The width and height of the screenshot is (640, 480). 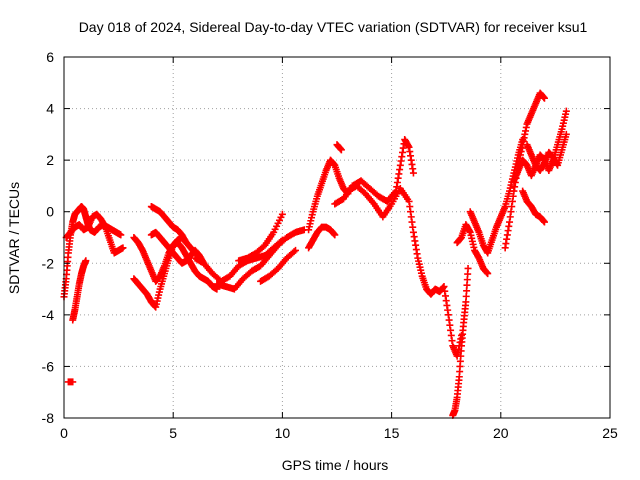 What do you see at coordinates (48, 366) in the screenshot?
I see `y-tick-label: -6` at bounding box center [48, 366].